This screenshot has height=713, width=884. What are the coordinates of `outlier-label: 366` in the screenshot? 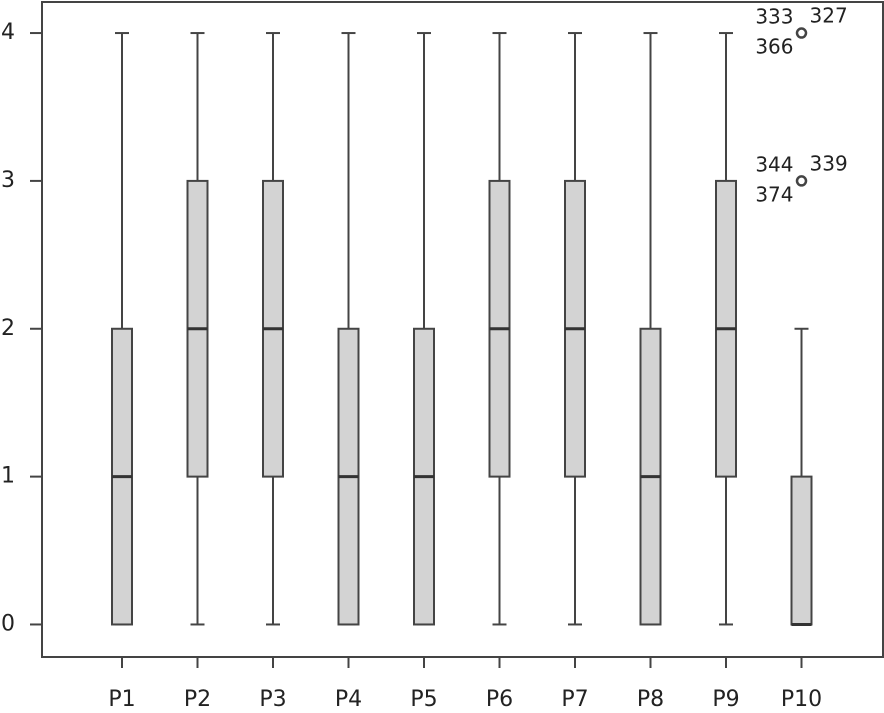 It's located at (774, 47).